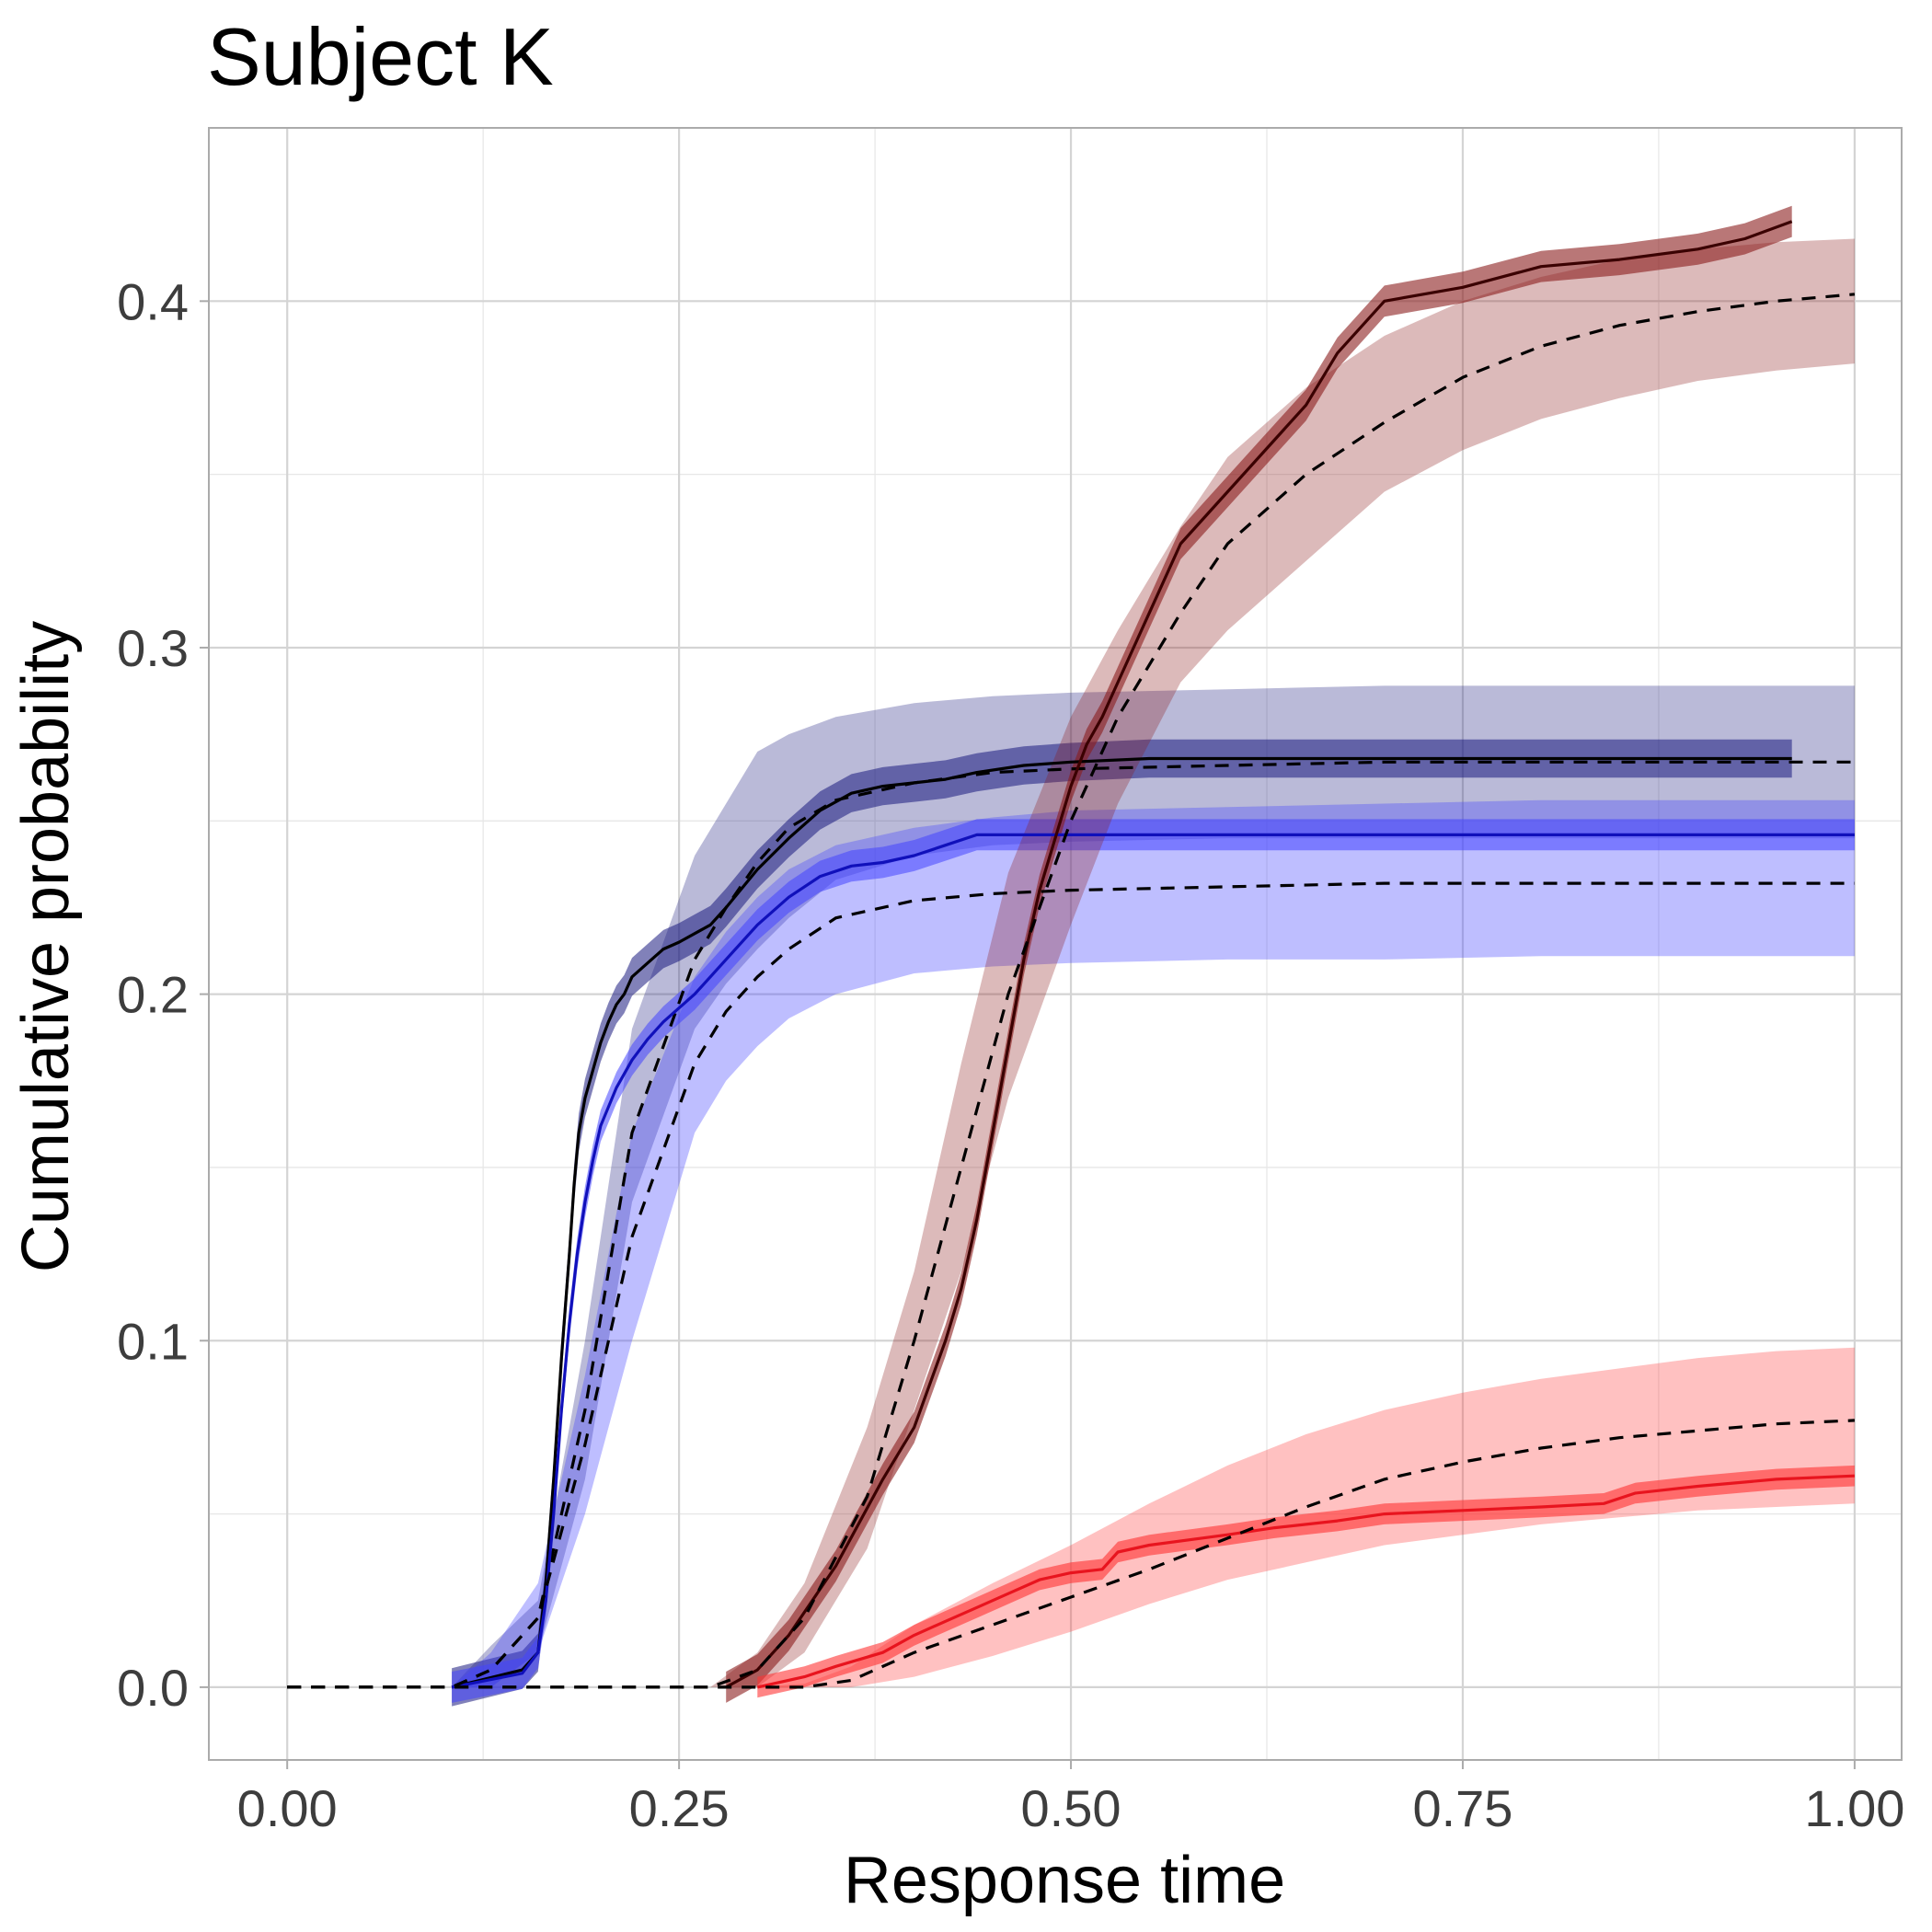 Image resolution: width=1932 pixels, height=1932 pixels. What do you see at coordinates (1462, 1808) in the screenshot?
I see `x-tick-label: 0.75` at bounding box center [1462, 1808].